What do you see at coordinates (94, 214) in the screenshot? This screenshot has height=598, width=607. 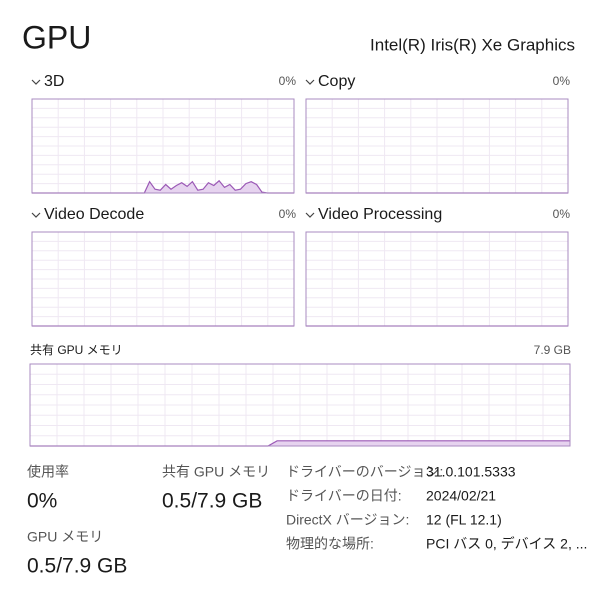 I see `graph-label: Video Decode` at bounding box center [94, 214].